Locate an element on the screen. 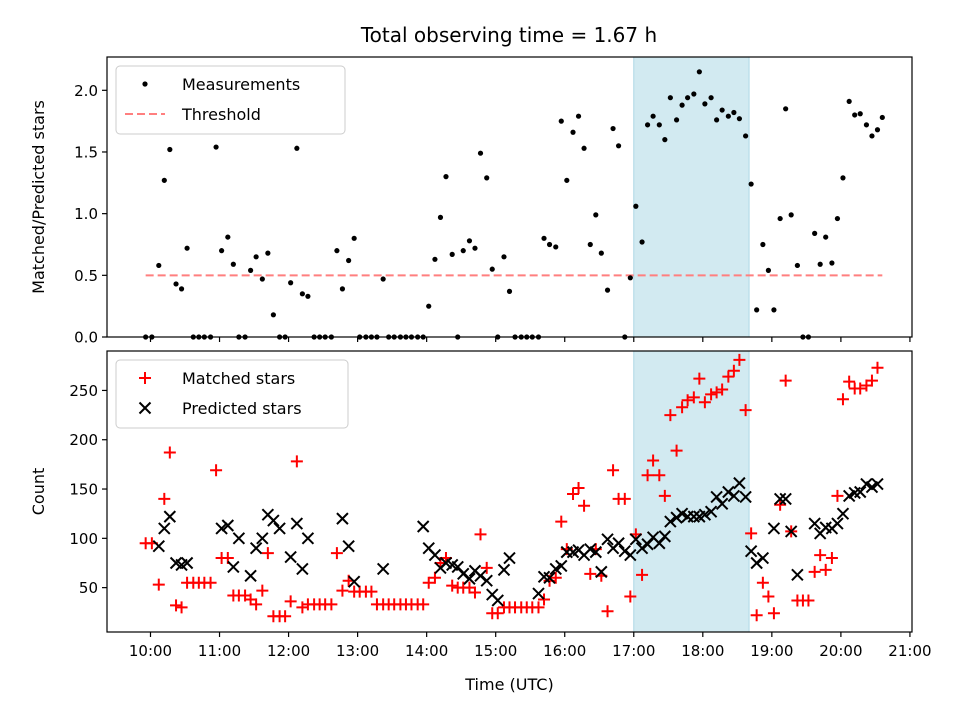 The width and height of the screenshot is (960, 720). y-tick-label: 250 is located at coordinates (83, 391).